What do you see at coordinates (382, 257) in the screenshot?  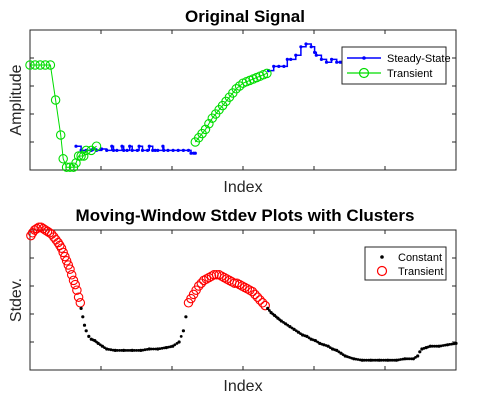 I see `legend-marker-constant` at bounding box center [382, 257].